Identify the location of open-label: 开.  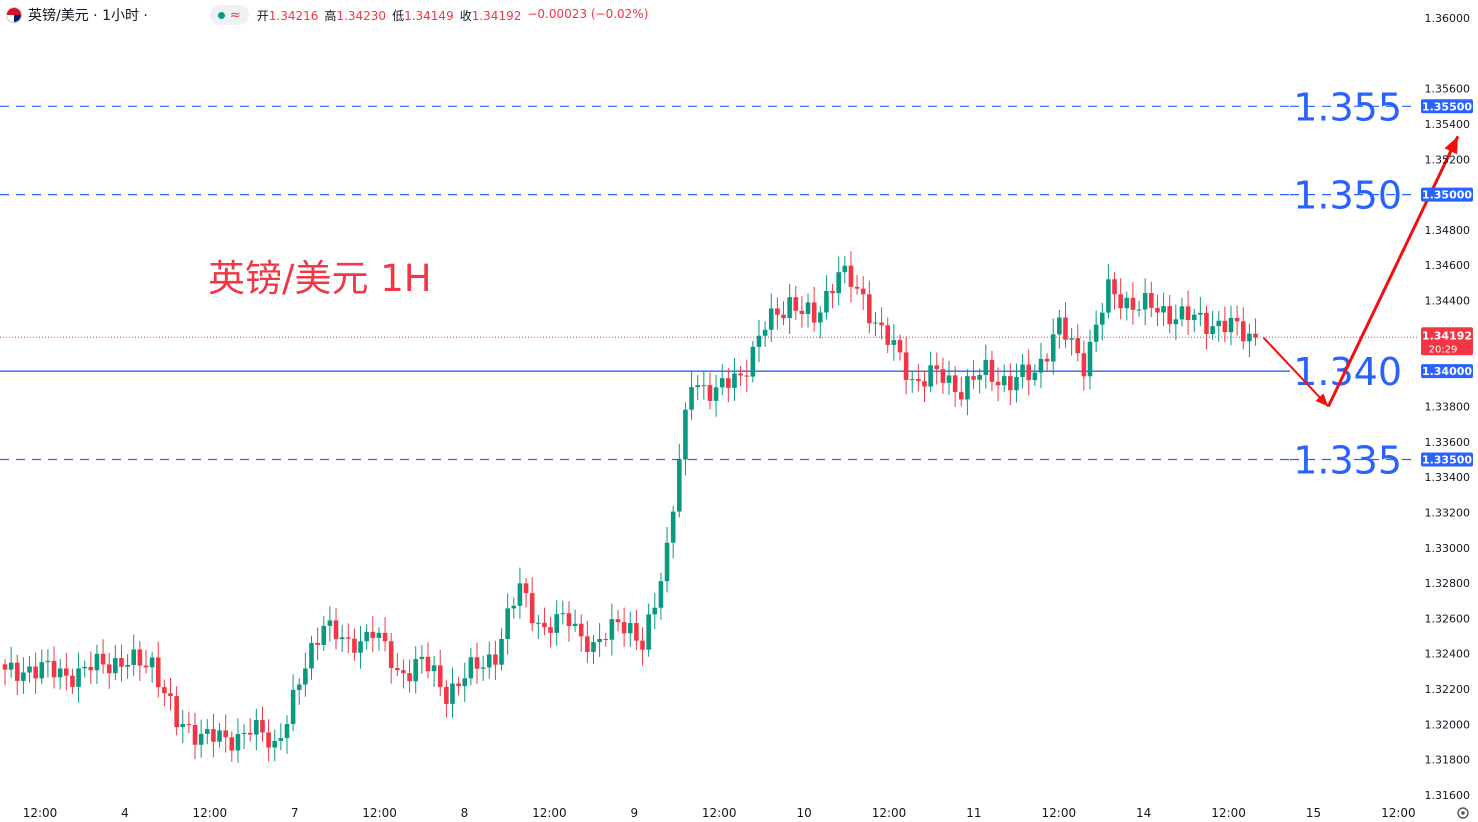
(262, 15).